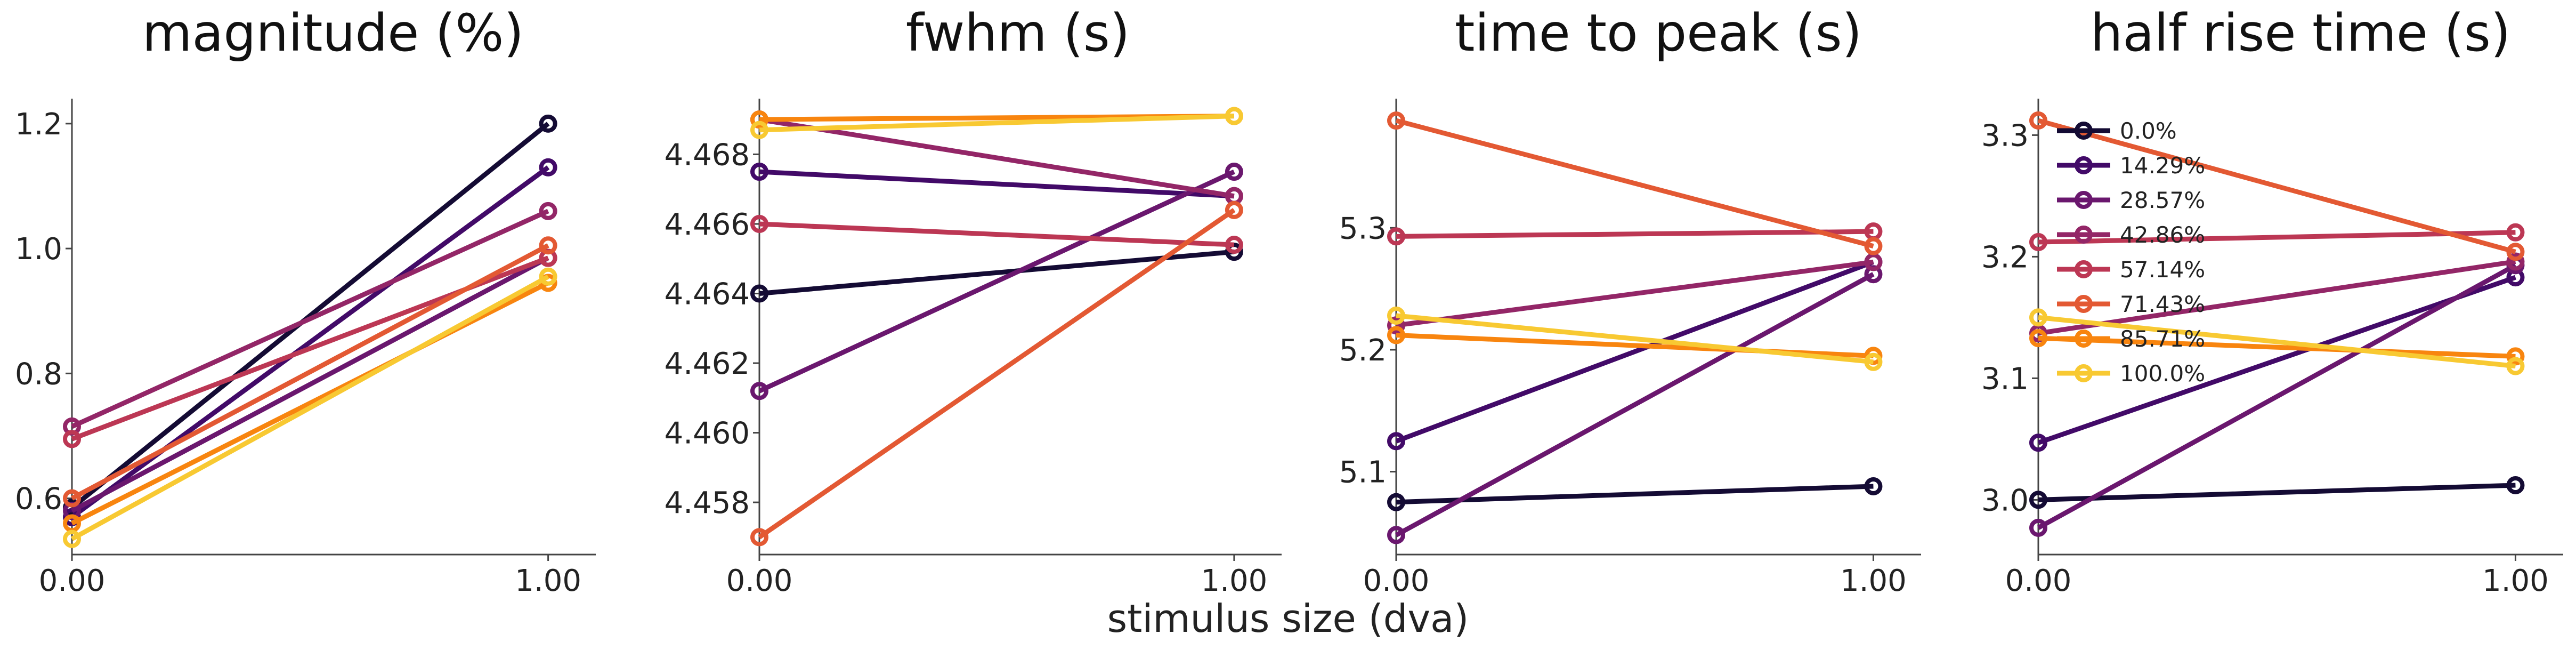  What do you see at coordinates (2162, 200) in the screenshot?
I see `legend-label: 28.57%` at bounding box center [2162, 200].